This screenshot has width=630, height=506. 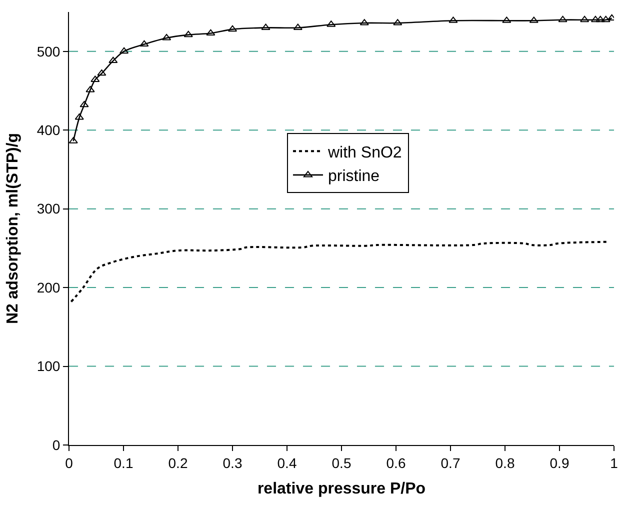 What do you see at coordinates (124, 462) in the screenshot?
I see `x-tick-label: 0.1` at bounding box center [124, 462].